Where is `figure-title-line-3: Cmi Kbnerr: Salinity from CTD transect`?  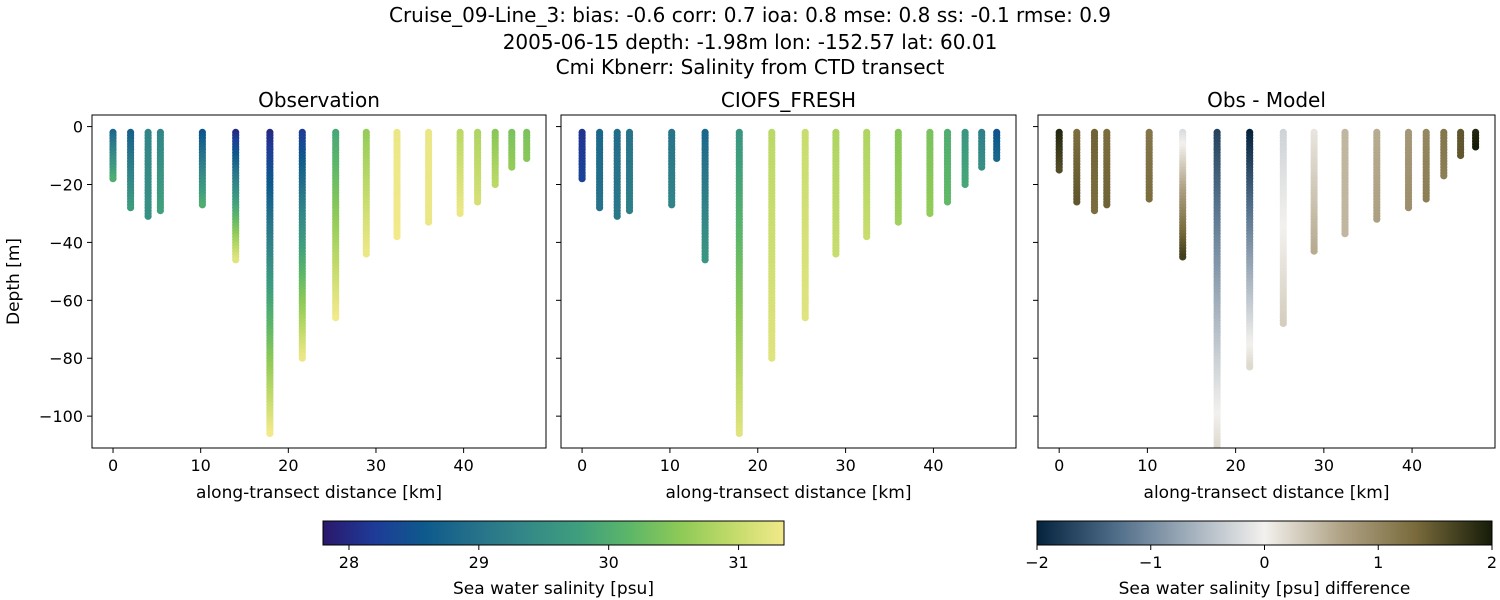
figure-title-line-3: Cmi Kbnerr: Salinity from CTD transect is located at coordinates (750, 67).